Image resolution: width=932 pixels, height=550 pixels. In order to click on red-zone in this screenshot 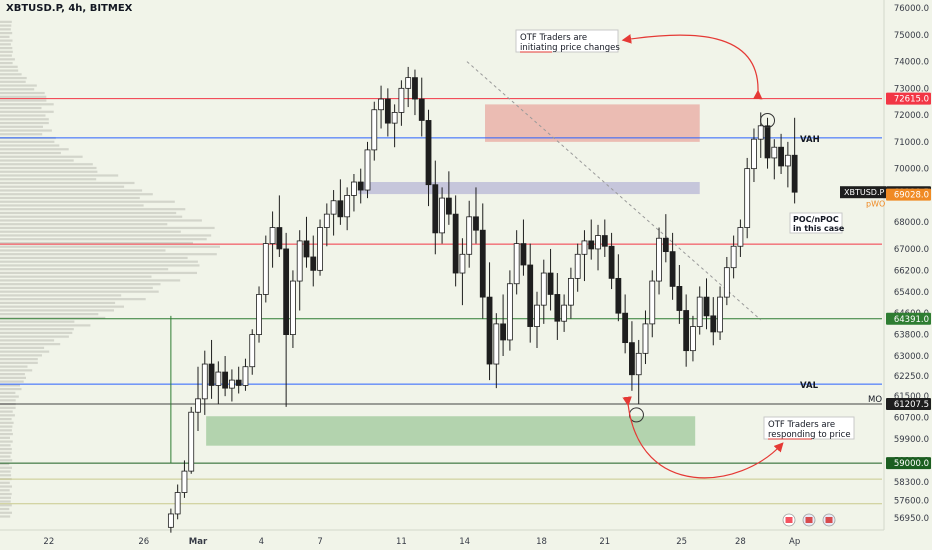, I will do `click(592, 123)`.